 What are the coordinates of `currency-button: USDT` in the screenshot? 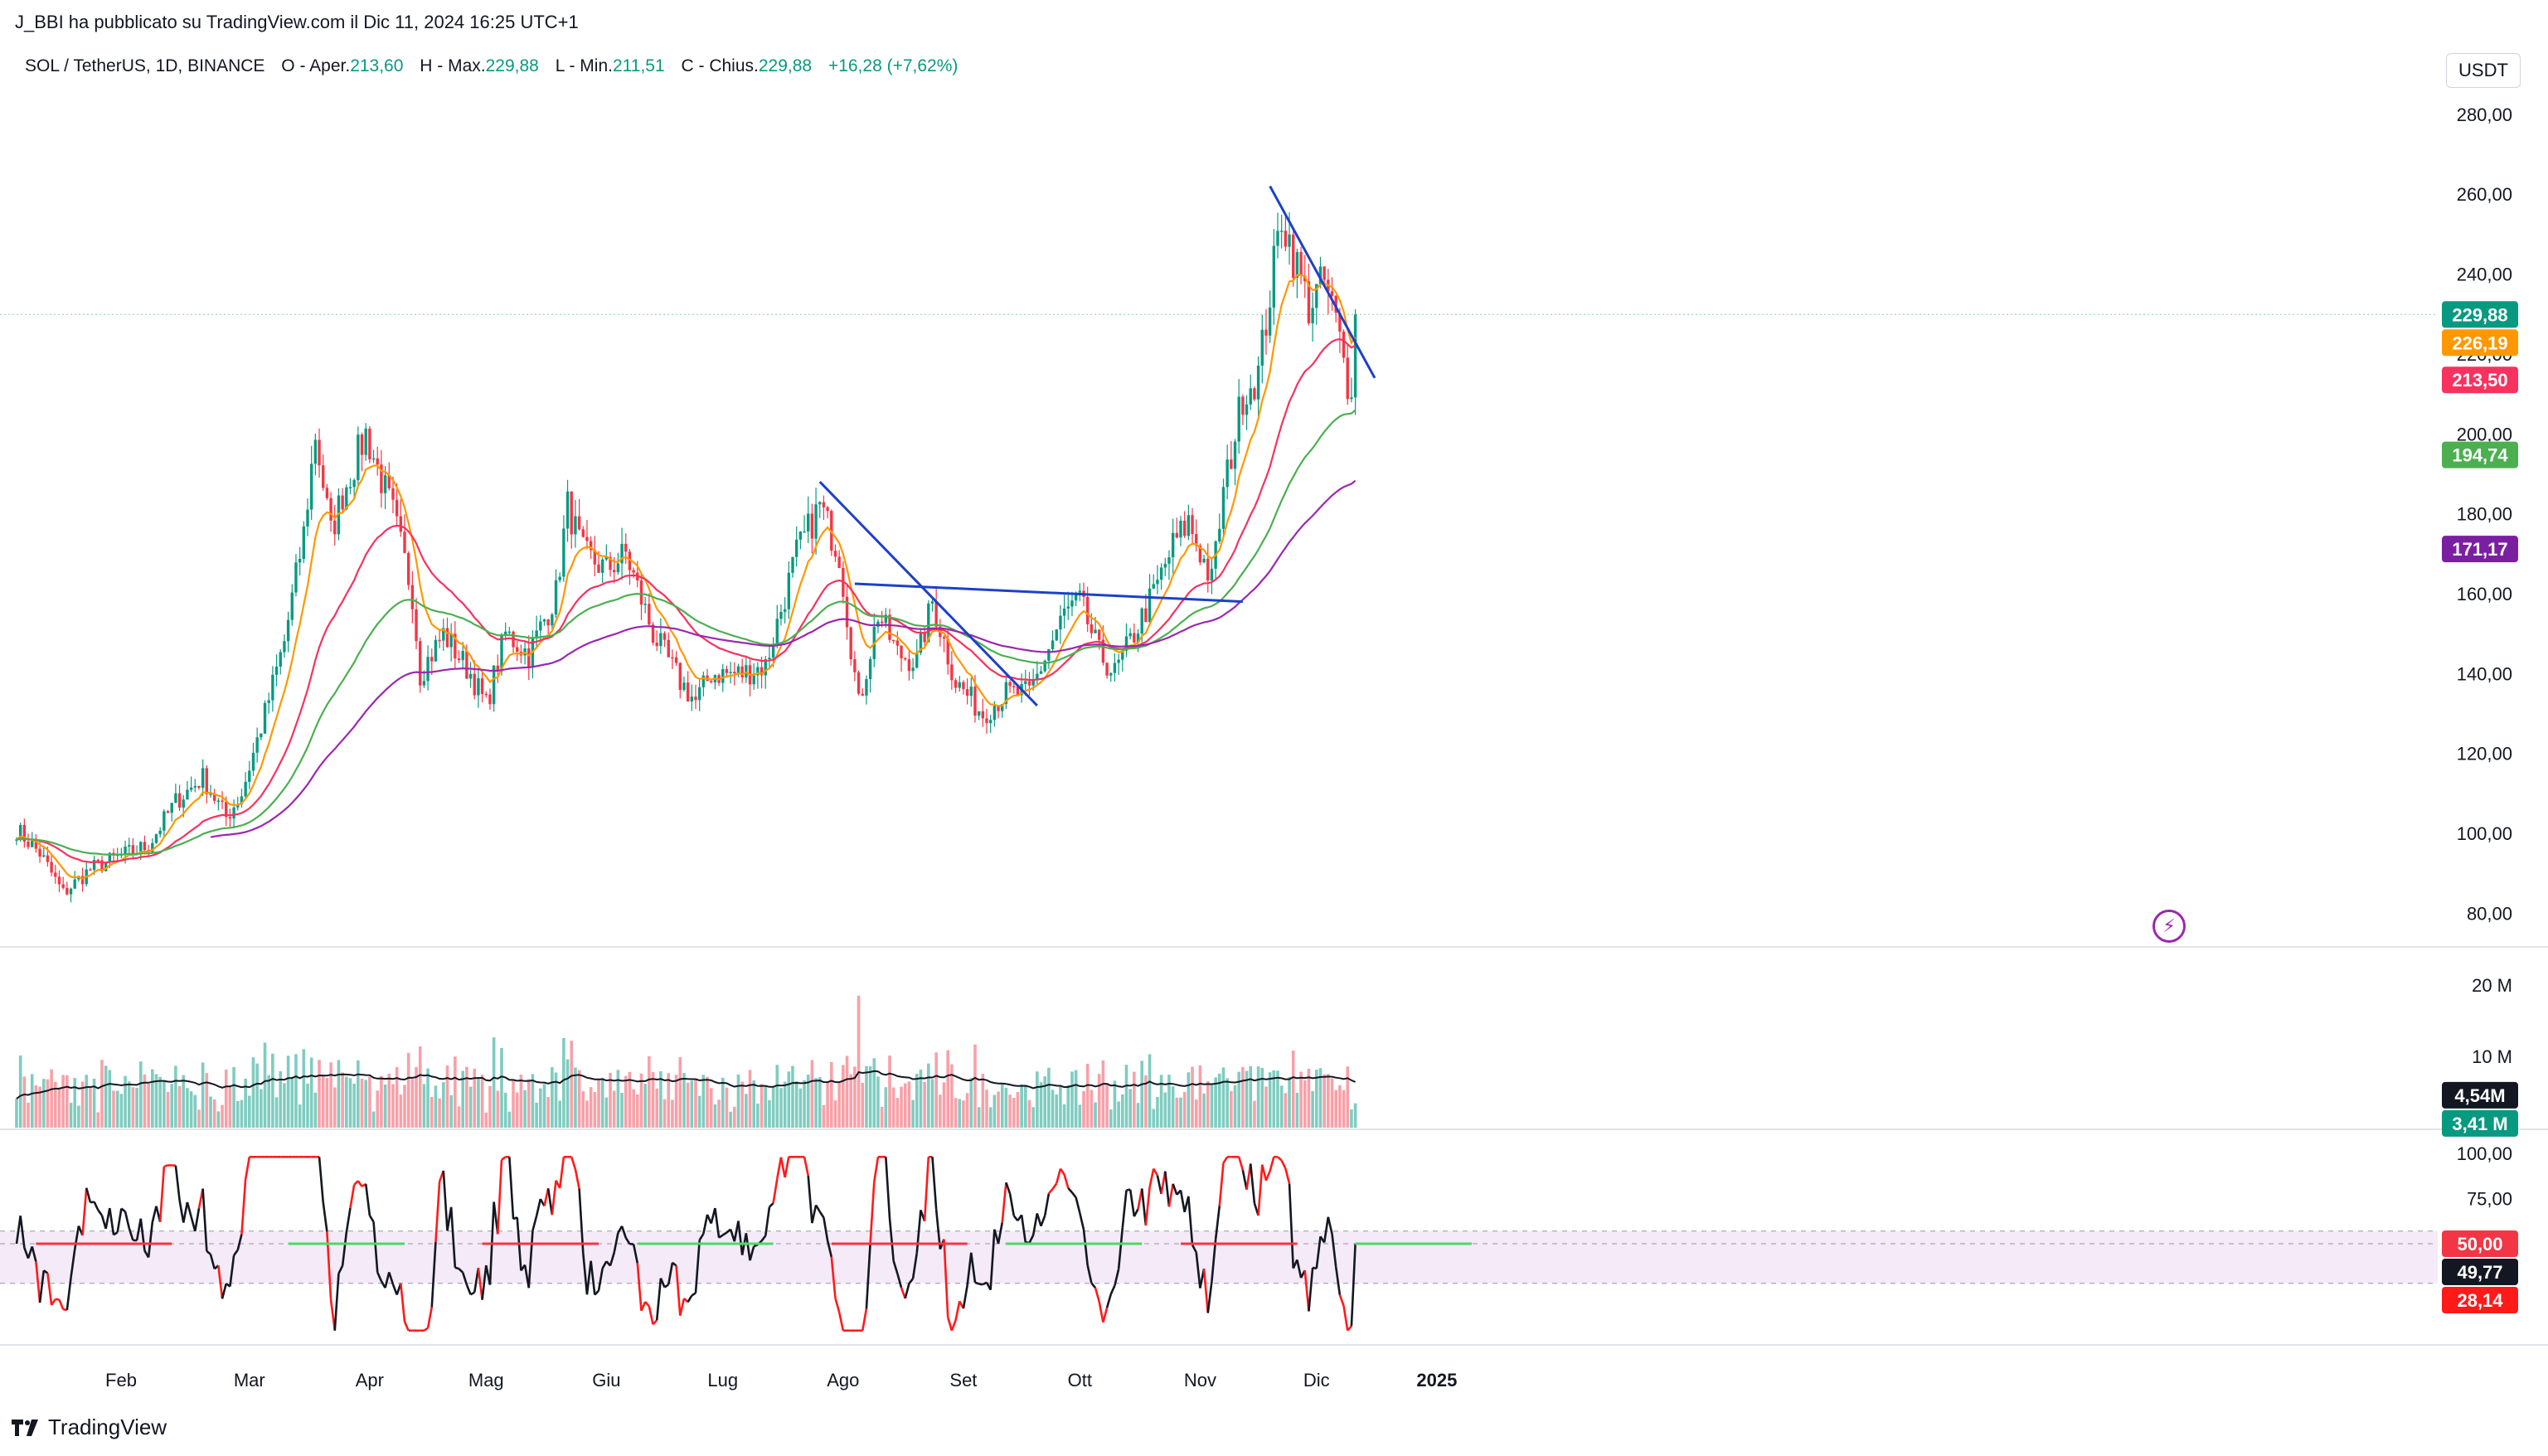 It's located at (2483, 70).